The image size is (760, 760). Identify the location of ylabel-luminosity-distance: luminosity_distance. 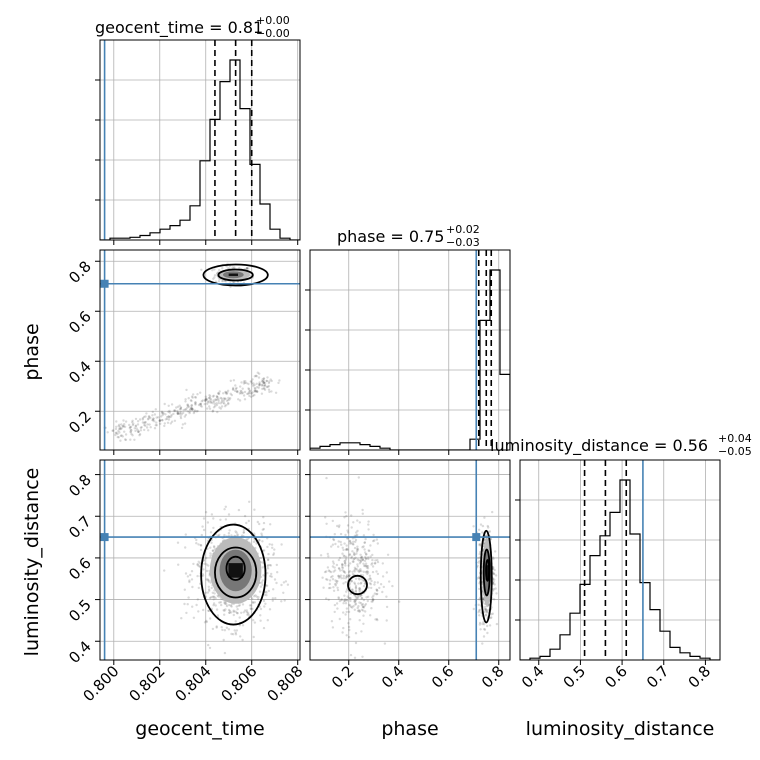
(32, 562).